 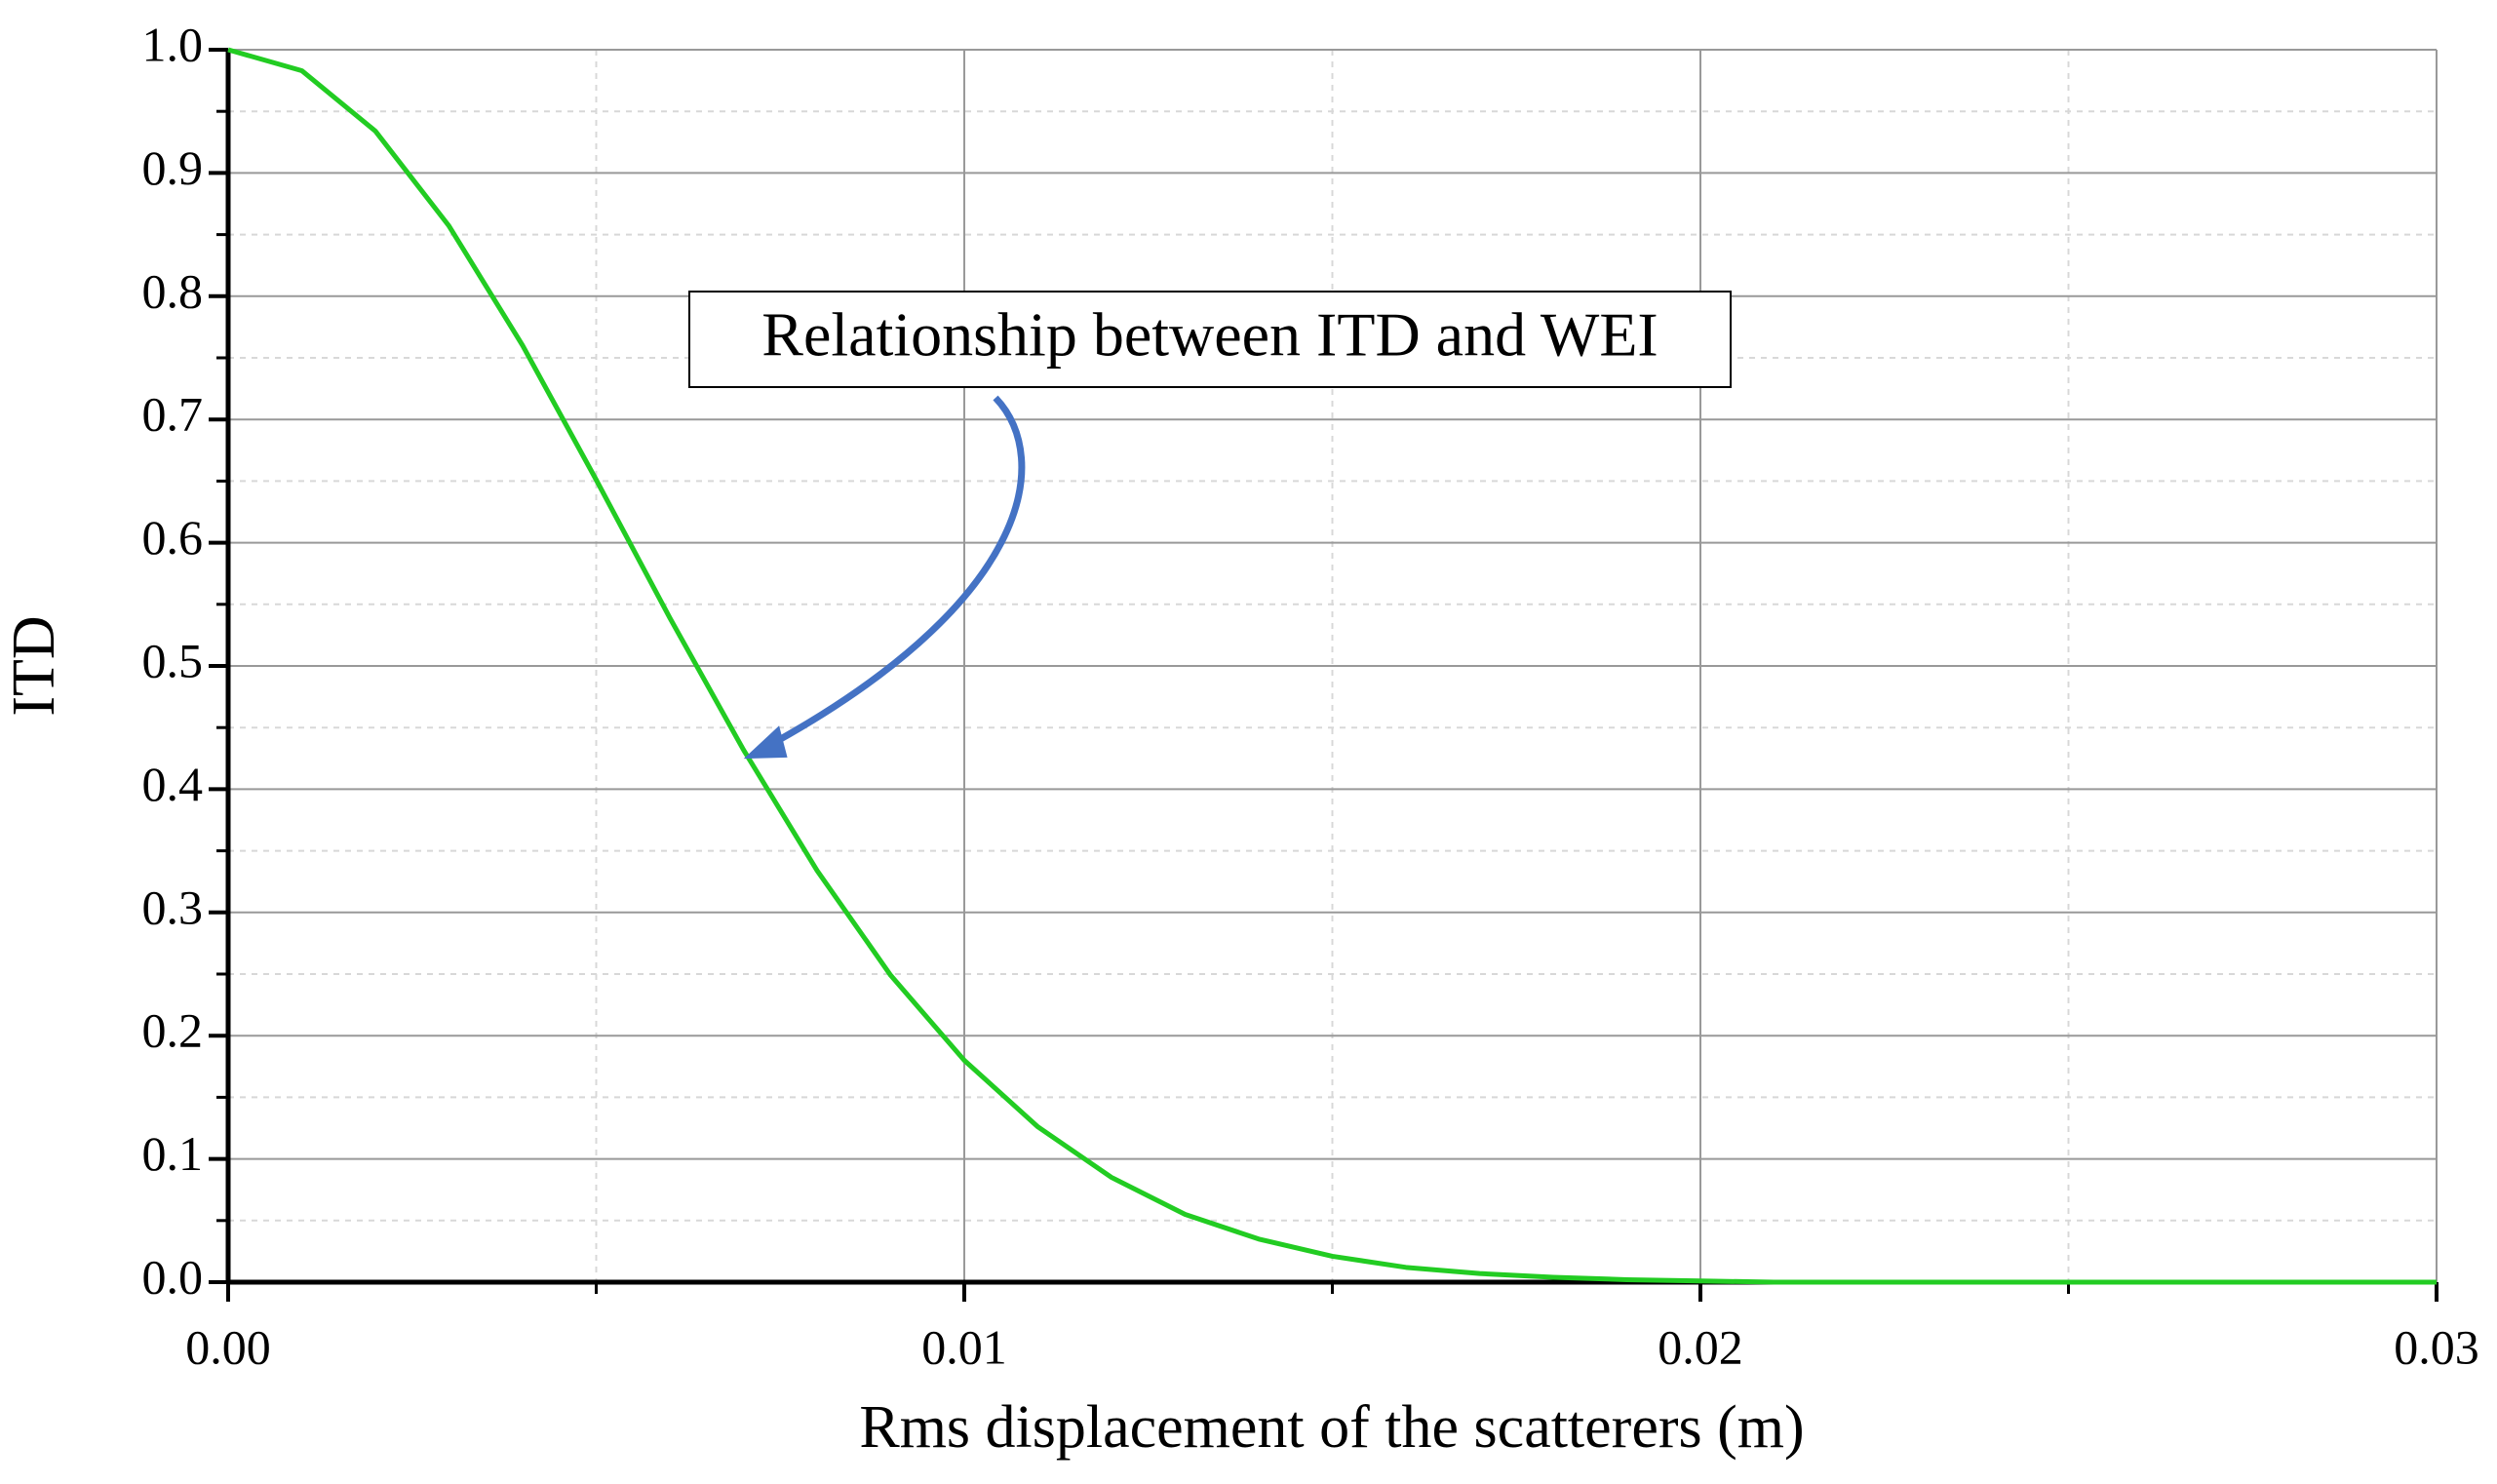 I want to click on y-tick-label: 0.9, so click(x=173, y=167).